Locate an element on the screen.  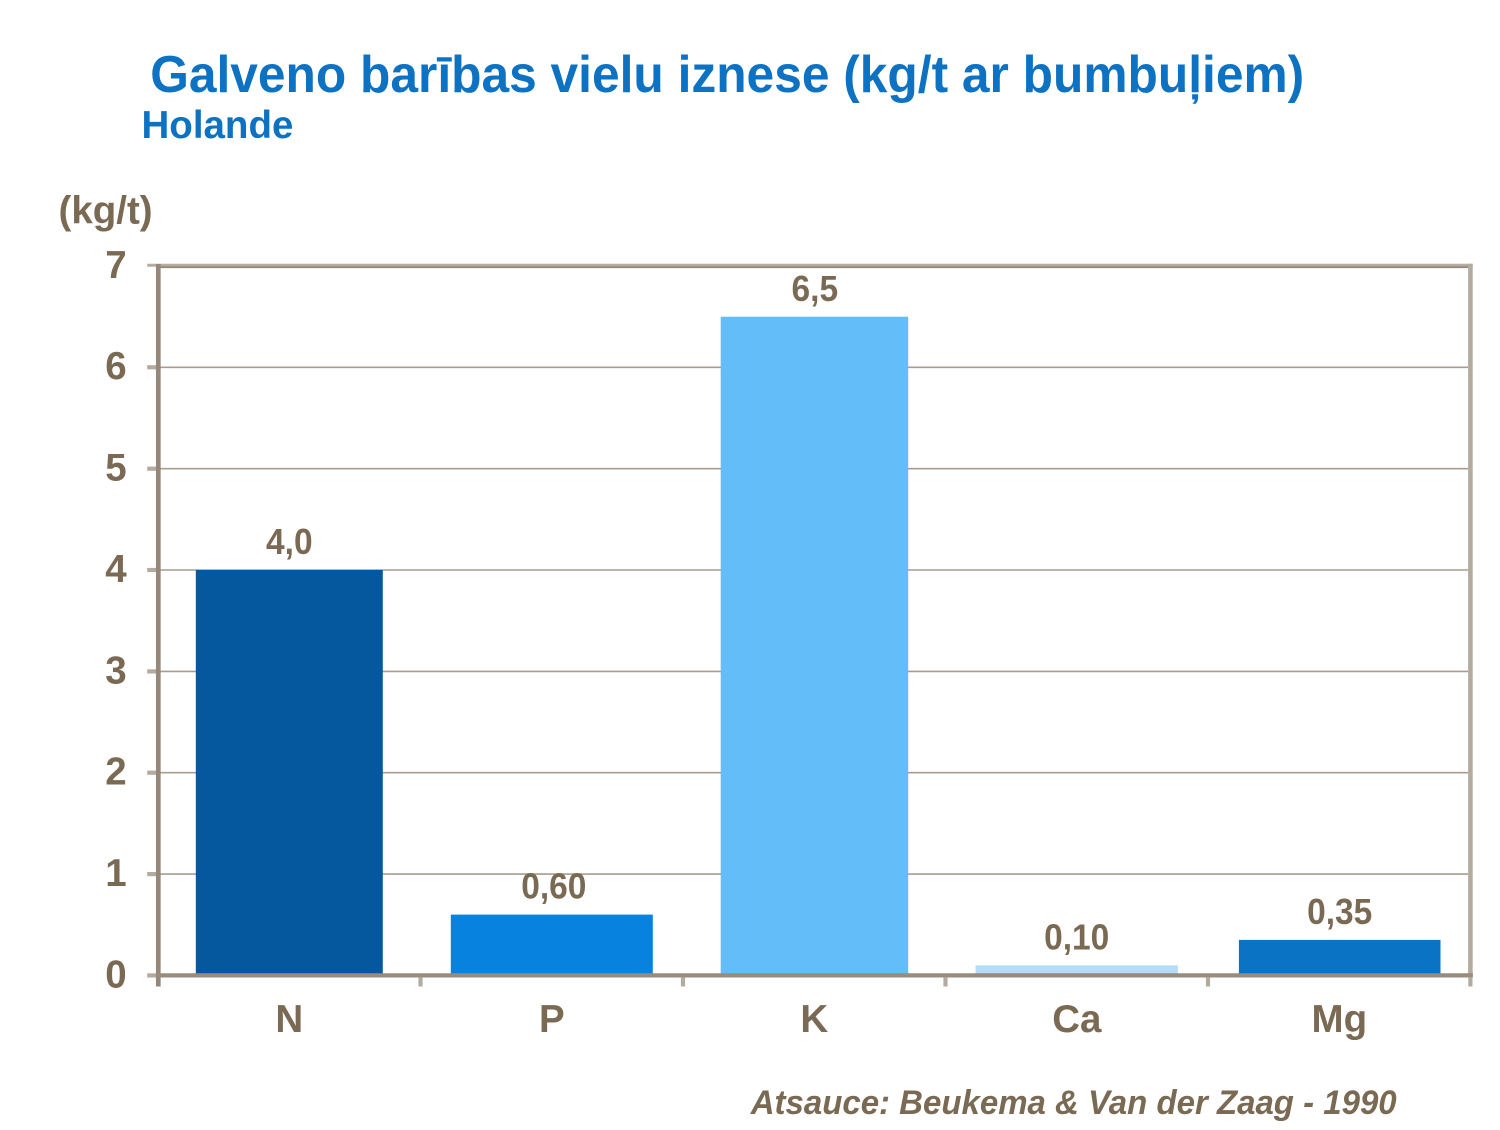
svg-text: 6 is located at coordinates (115, 366).